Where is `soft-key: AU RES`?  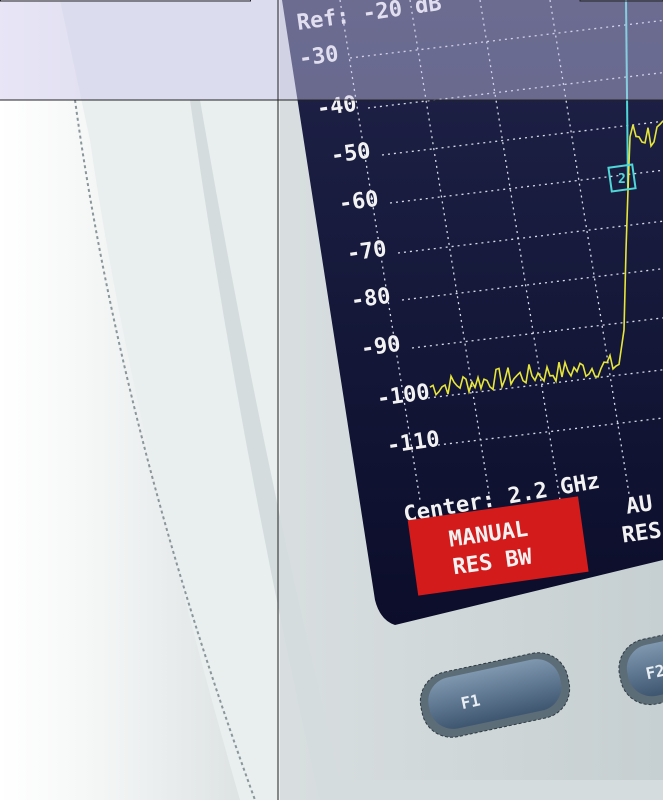 soft-key: AU RES is located at coordinates (639, 520).